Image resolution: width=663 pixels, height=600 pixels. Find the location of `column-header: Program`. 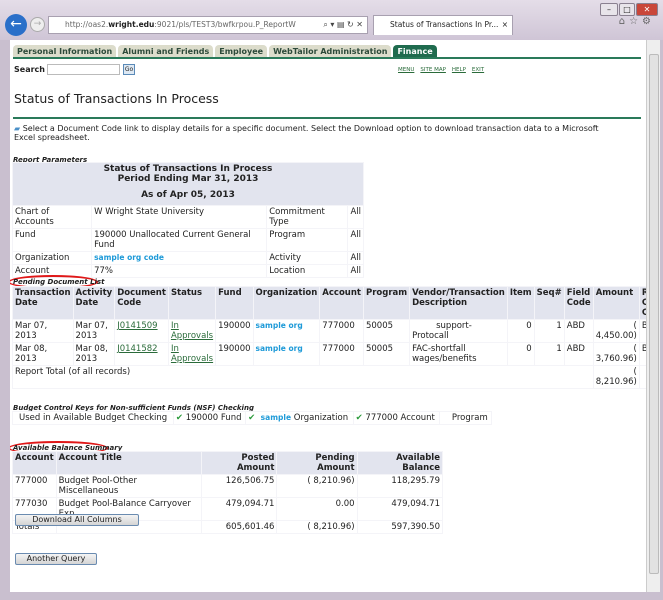

column-header: Program is located at coordinates (386, 303).